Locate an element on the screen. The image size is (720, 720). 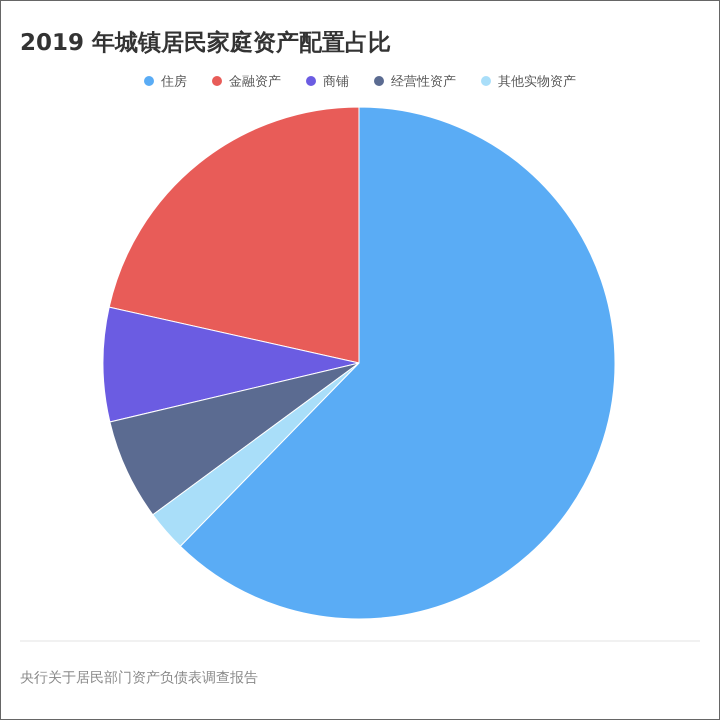
legend-label: 其他实物资产 is located at coordinates (537, 82).